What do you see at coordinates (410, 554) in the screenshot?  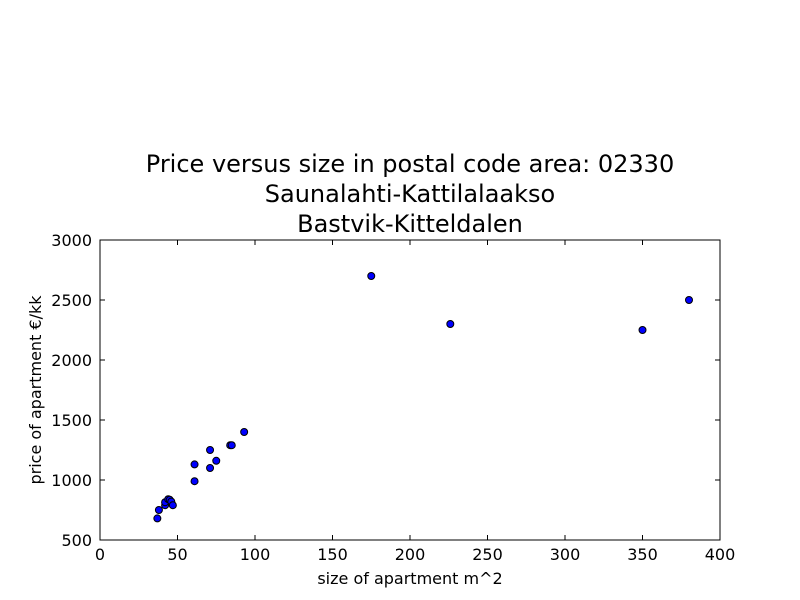 I see `x-tick-label: 200` at bounding box center [410, 554].